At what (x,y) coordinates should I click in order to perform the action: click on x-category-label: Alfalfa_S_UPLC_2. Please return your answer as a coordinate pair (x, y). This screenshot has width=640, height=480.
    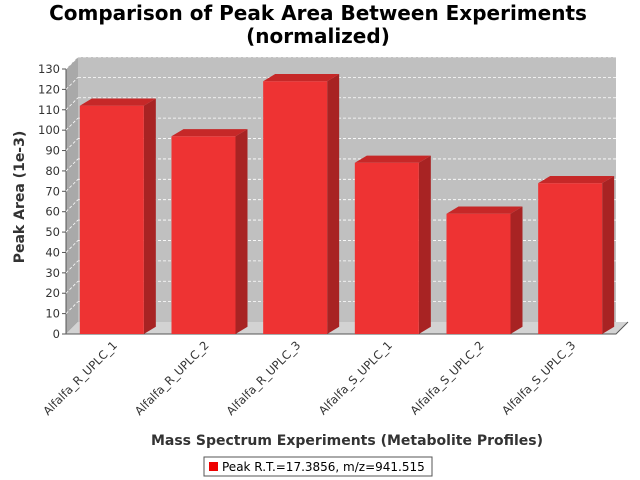
    Looking at the image, I should click on (446, 377).